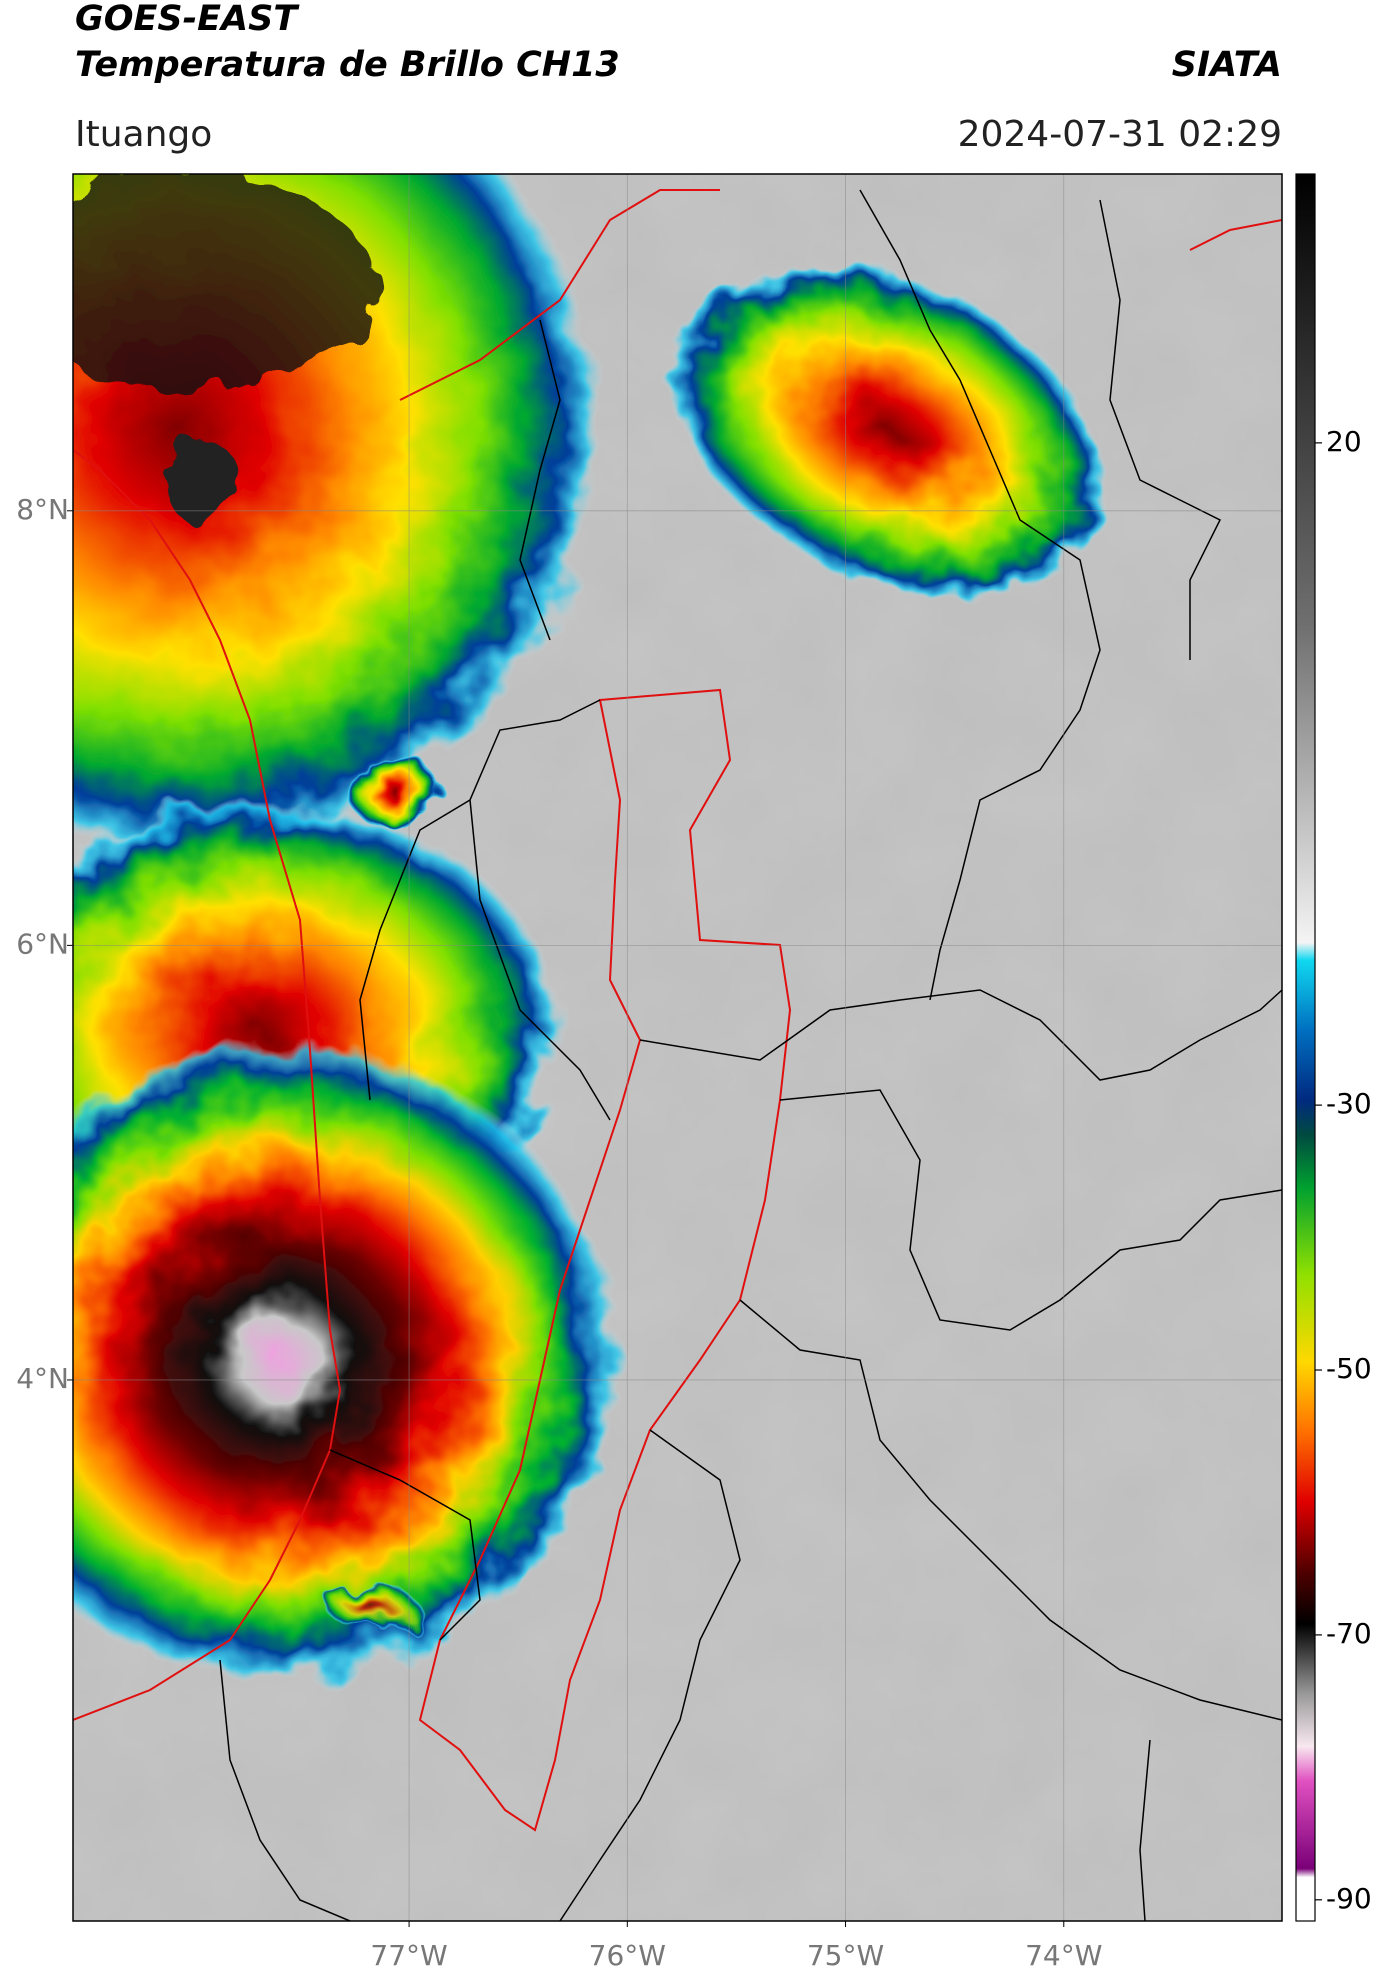  Describe the element at coordinates (1349, 1368) in the screenshot. I see `colorbar-tick-label: -50` at that location.